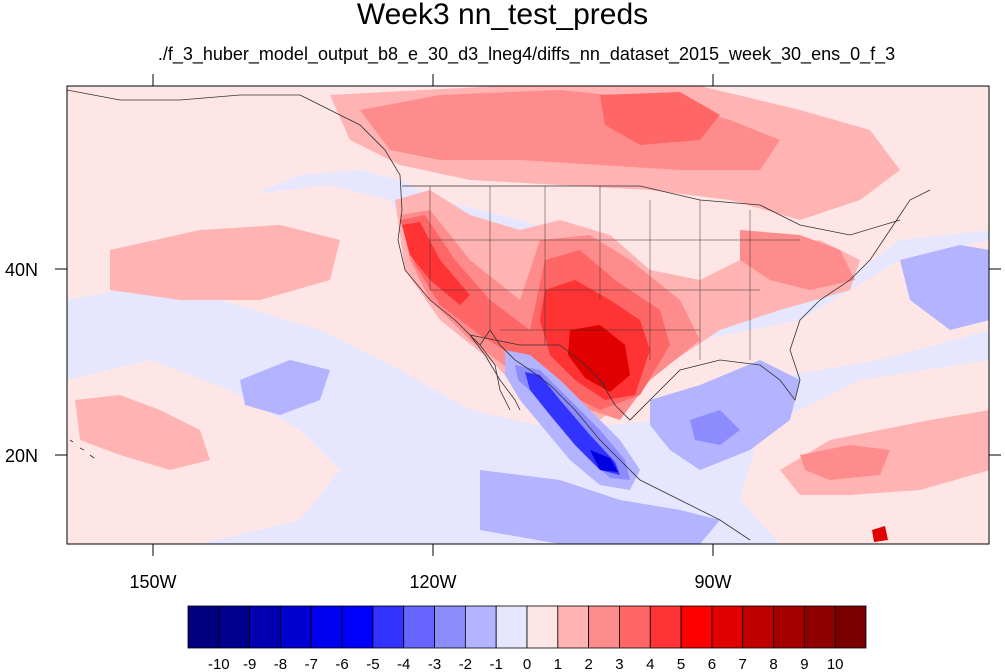  I want to click on colorbar-label: 9, so click(804, 664).